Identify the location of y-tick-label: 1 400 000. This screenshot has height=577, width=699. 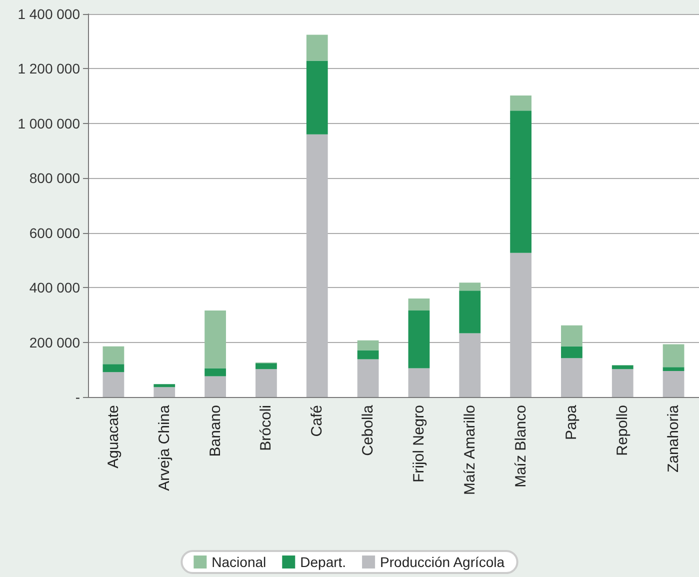
(49, 14).